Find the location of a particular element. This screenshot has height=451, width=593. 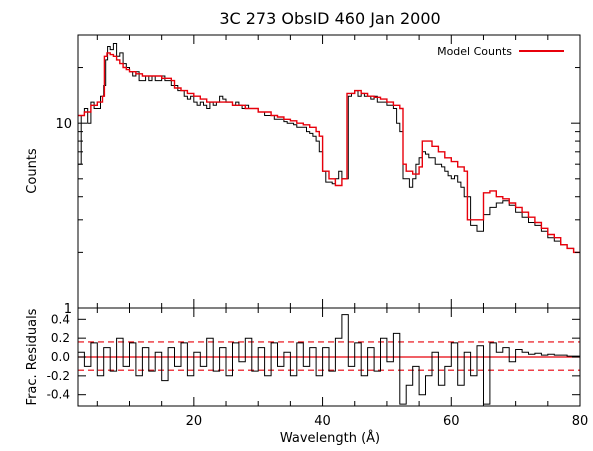

y-tick-label: 0.2 is located at coordinates (60, 338).